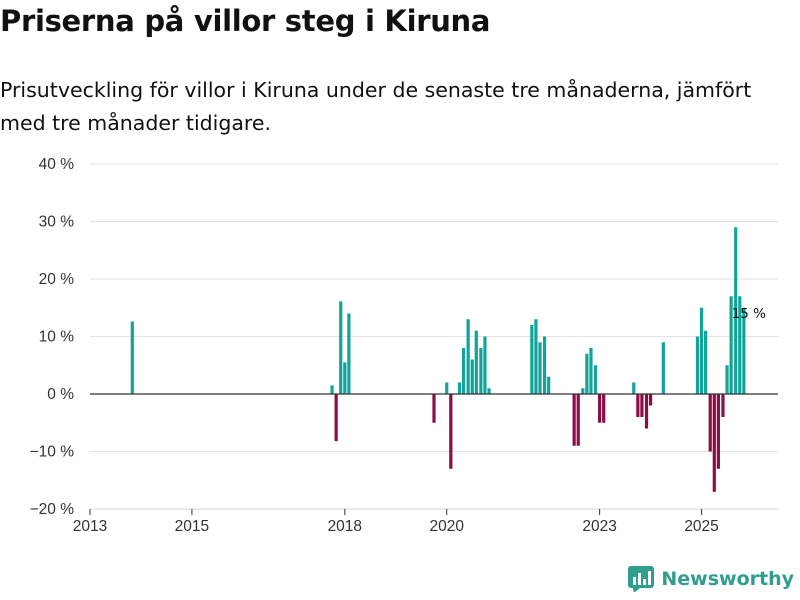  I want to click on annotations: 15 %, so click(749, 314).